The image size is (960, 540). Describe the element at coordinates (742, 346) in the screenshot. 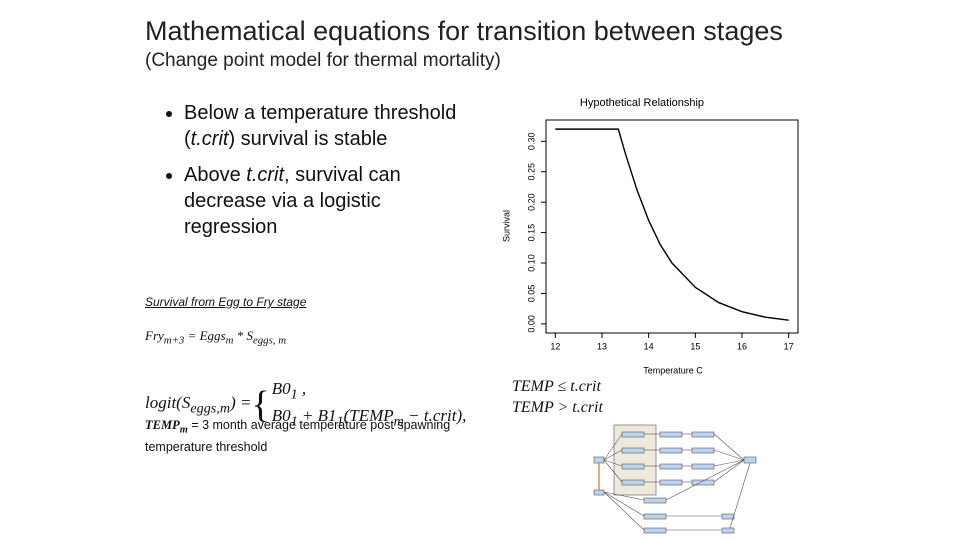

I see `x-tick-label: 16` at that location.